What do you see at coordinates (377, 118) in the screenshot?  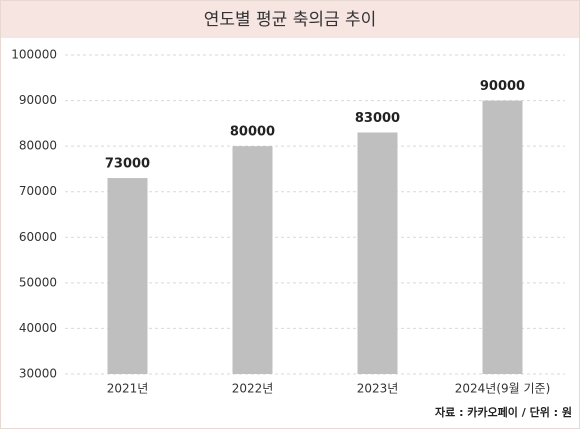 I see `value-label: 83000` at bounding box center [377, 118].